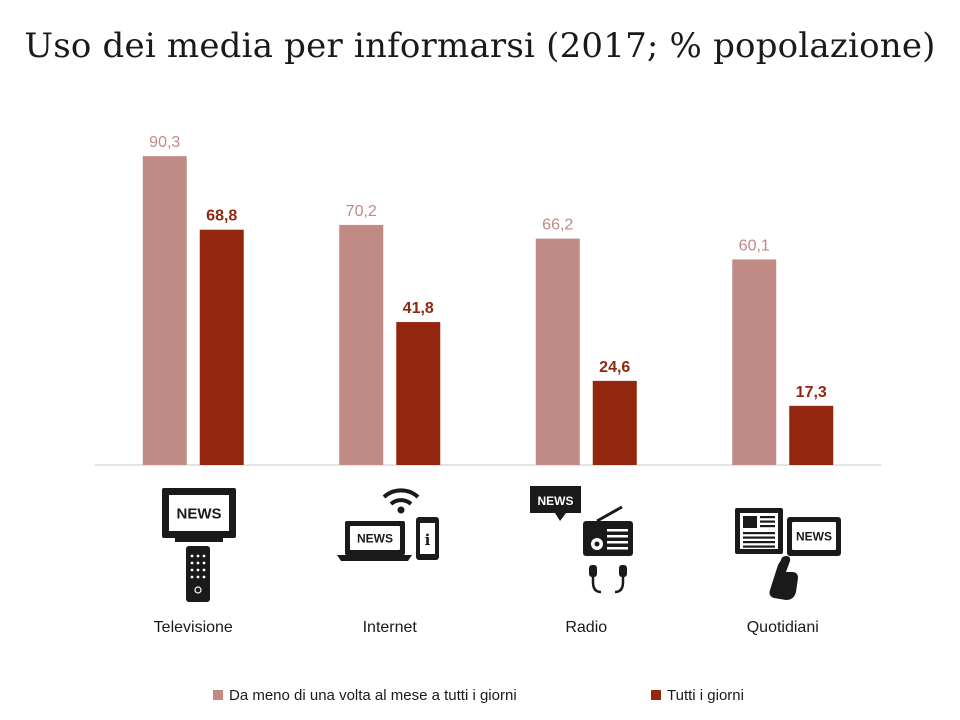  Describe the element at coordinates (586, 627) in the screenshot. I see `category-label: Radio` at that location.